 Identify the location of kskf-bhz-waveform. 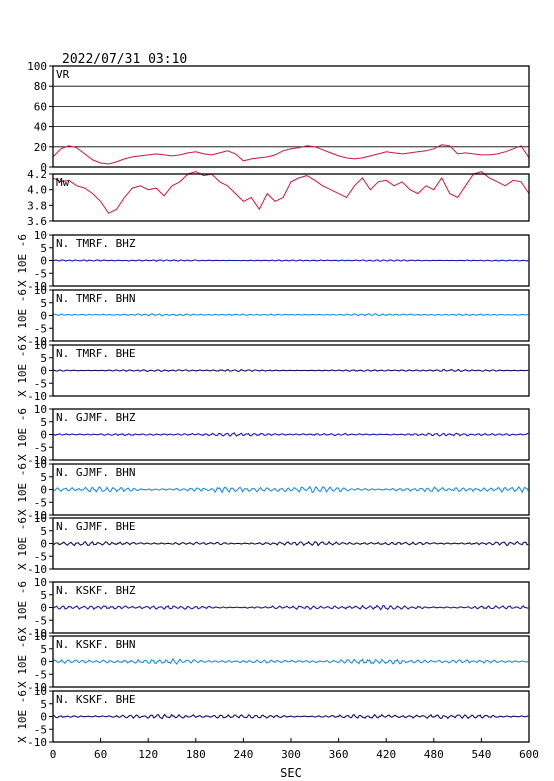
(290, 607).